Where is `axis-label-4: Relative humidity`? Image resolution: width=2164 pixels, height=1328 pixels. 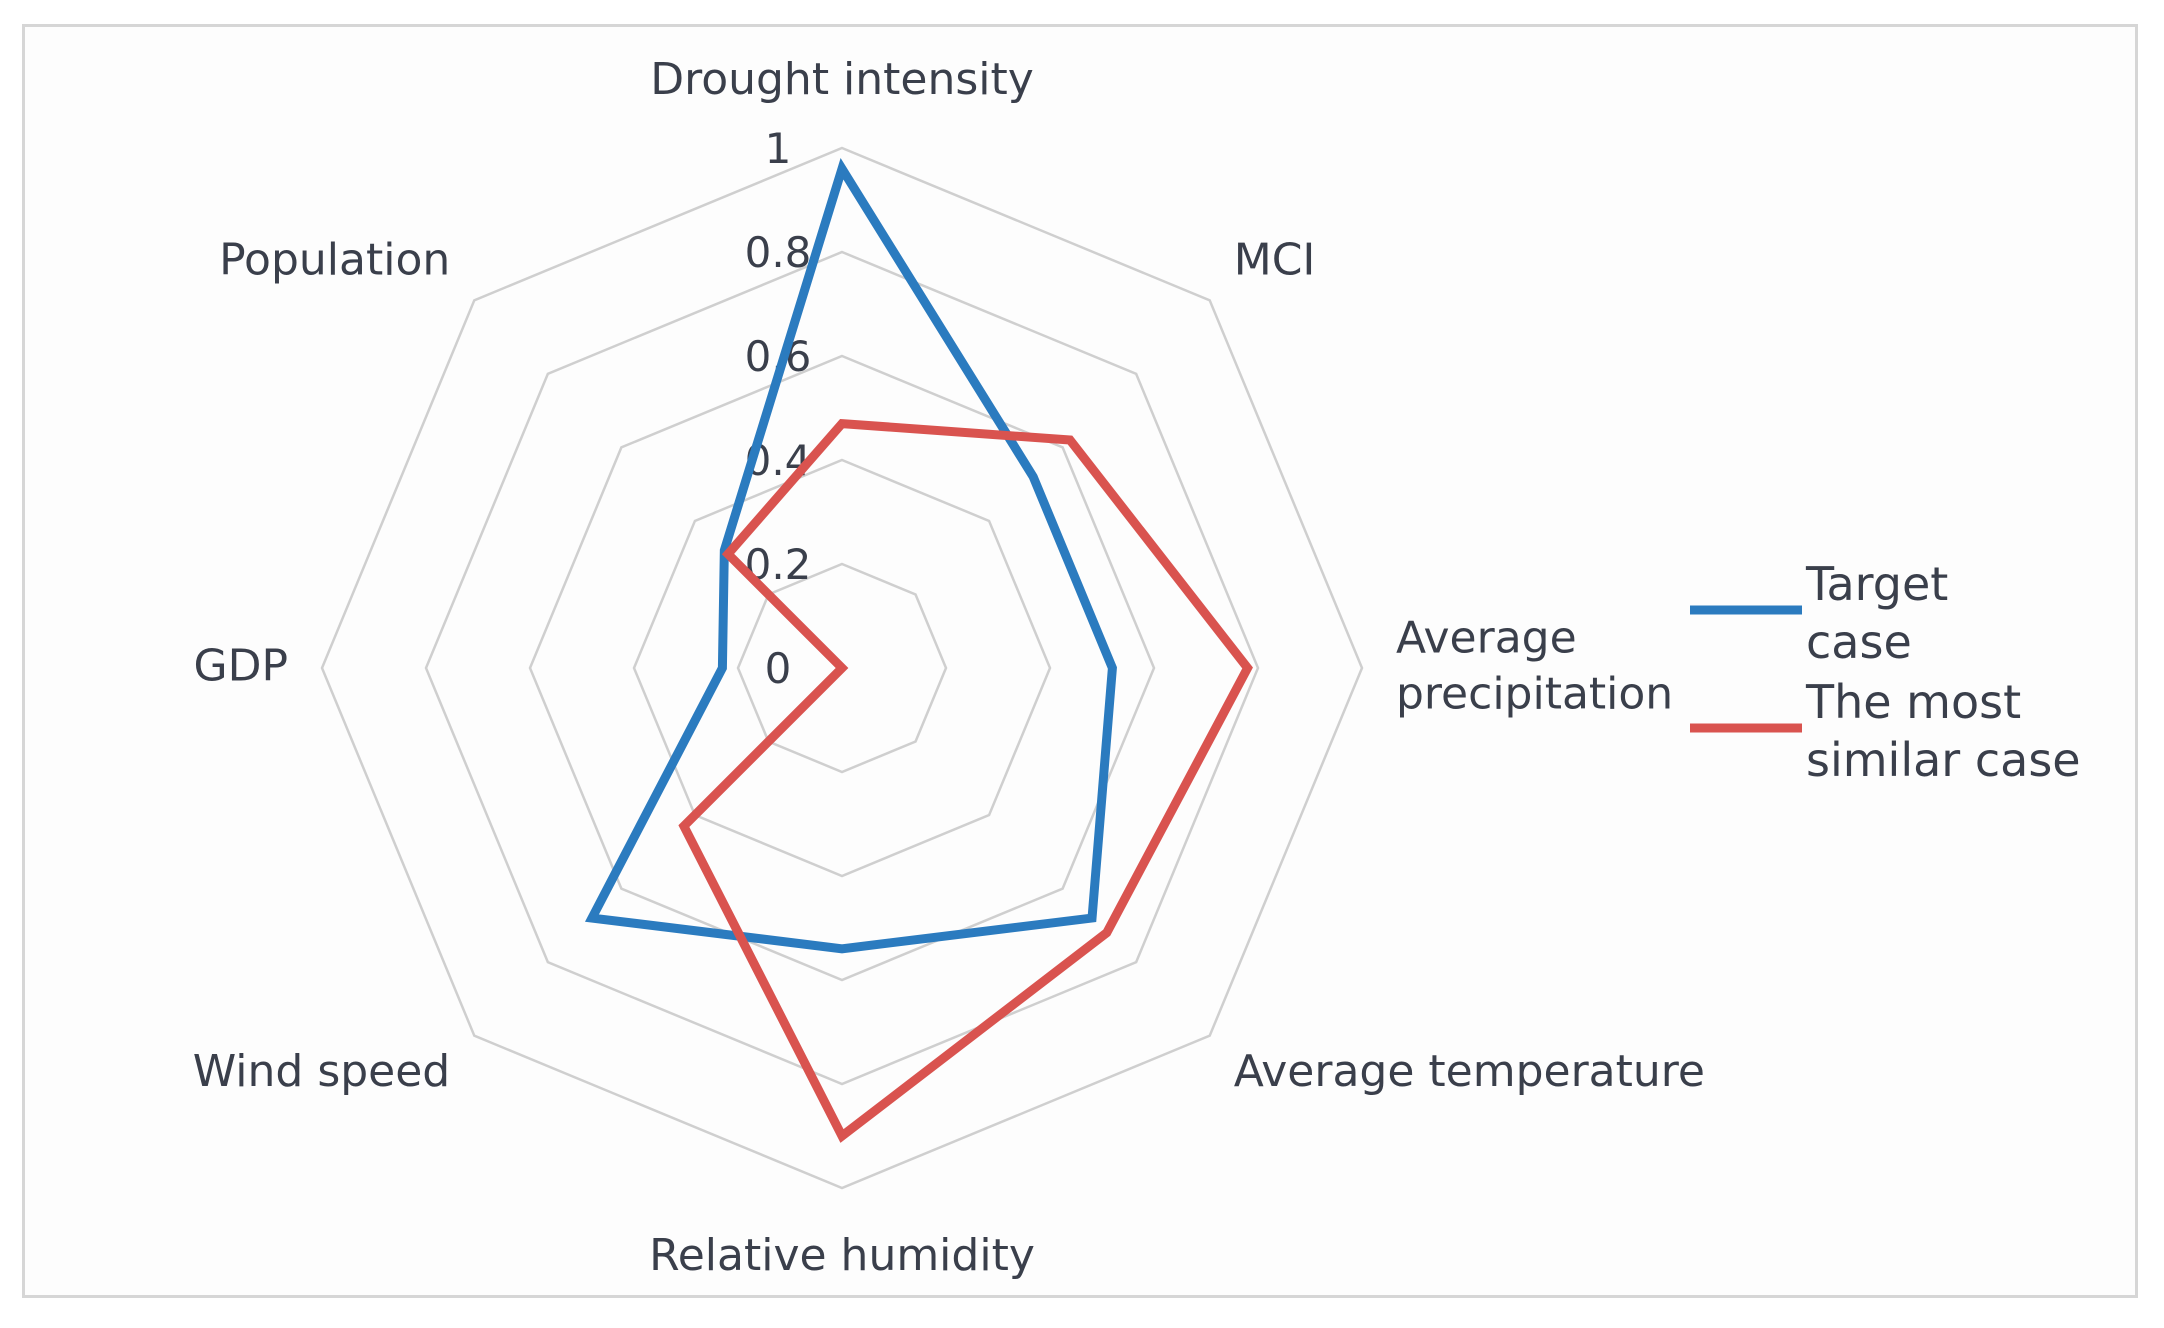 axis-label-4: Relative humidity is located at coordinates (842, 1255).